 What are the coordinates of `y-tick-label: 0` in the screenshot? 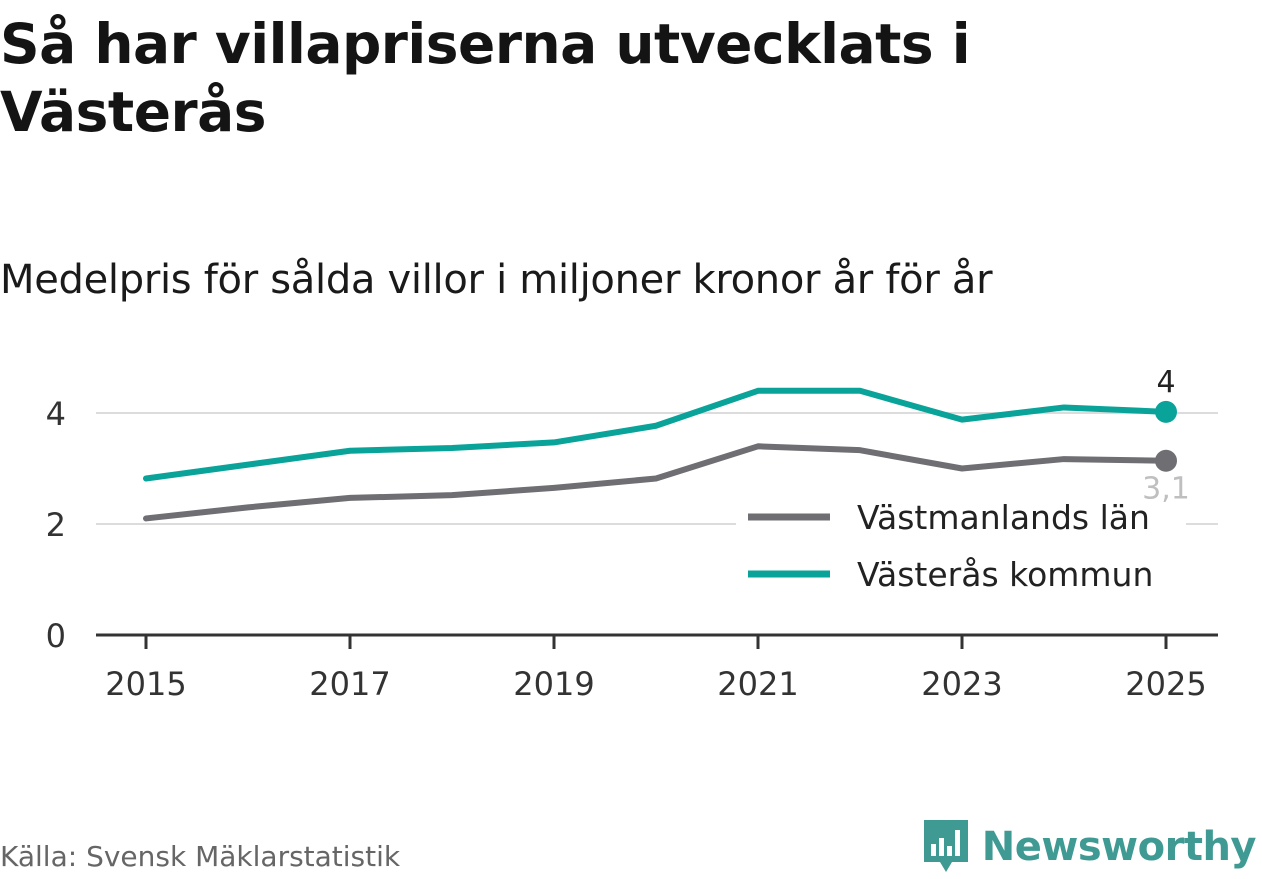 It's located at (56, 636).